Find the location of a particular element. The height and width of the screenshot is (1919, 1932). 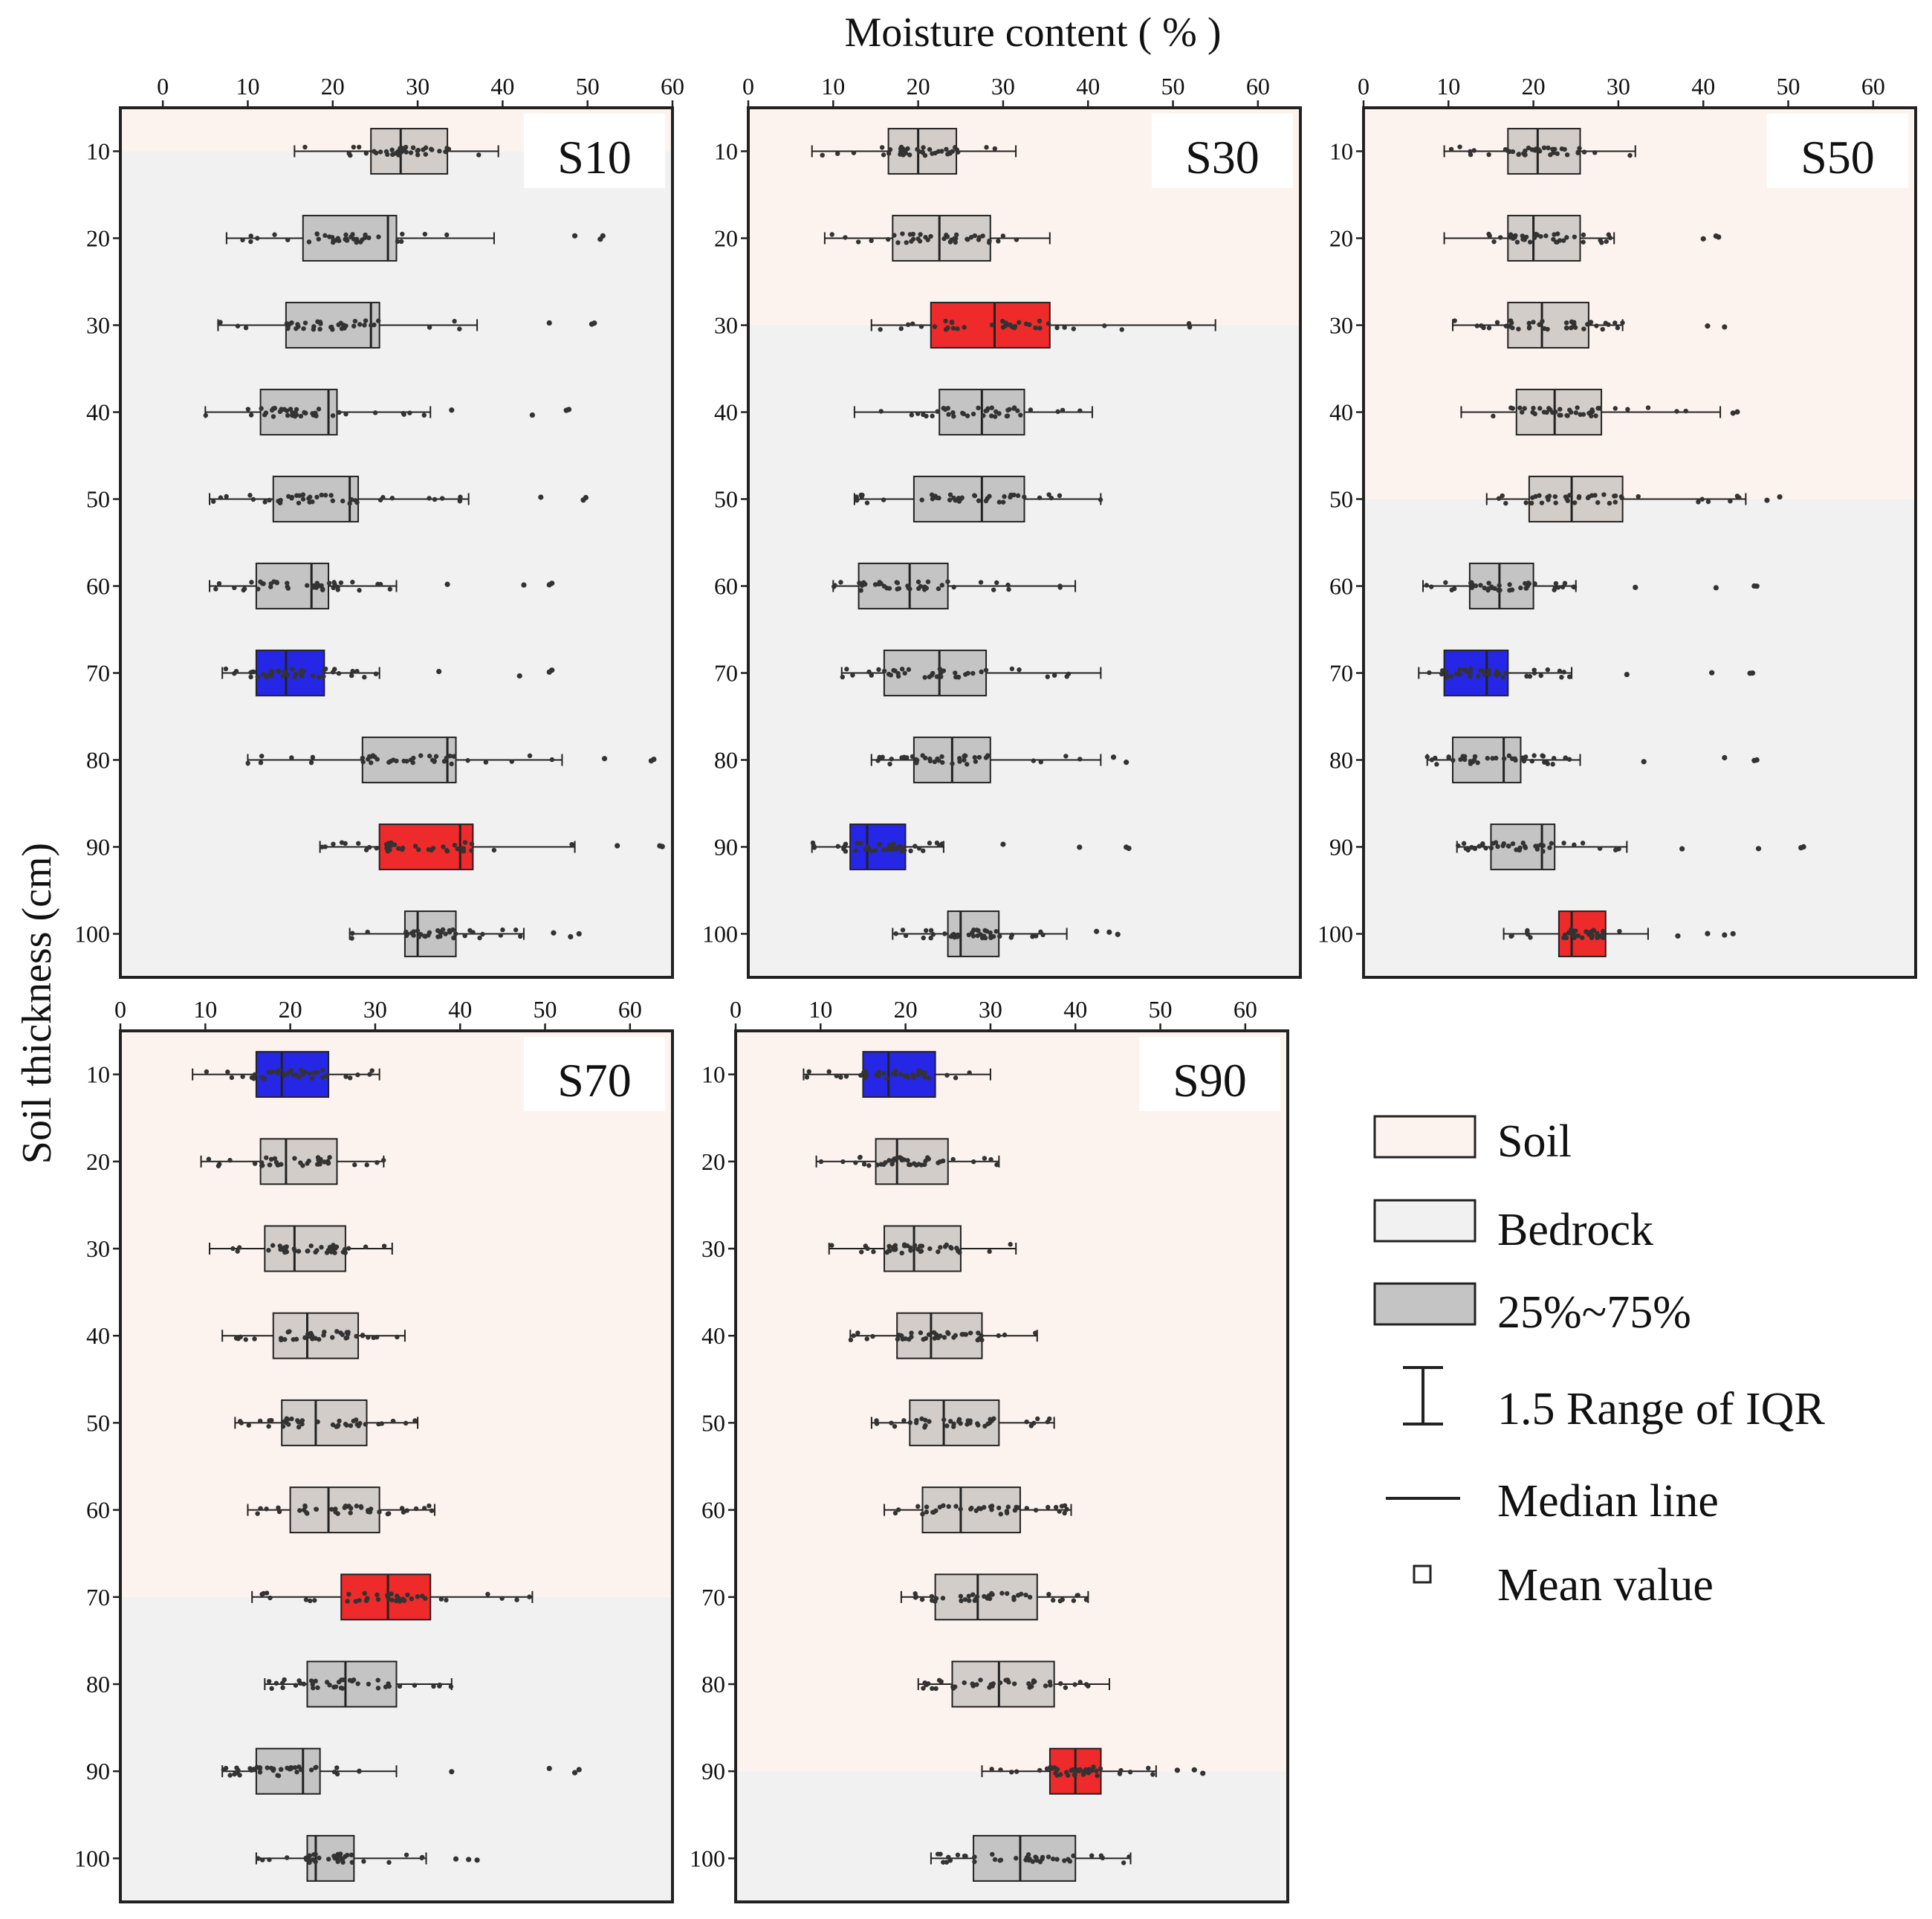

y-tick-label: 10 is located at coordinates (713, 1074).